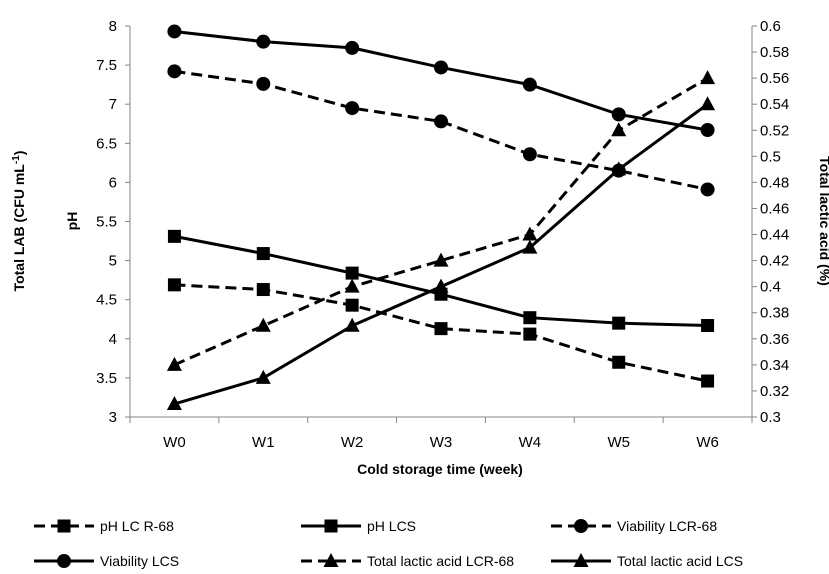 The image size is (829, 574). What do you see at coordinates (440, 561) in the screenshot?
I see `legend-label: Total lactic acid LCR-68` at bounding box center [440, 561].